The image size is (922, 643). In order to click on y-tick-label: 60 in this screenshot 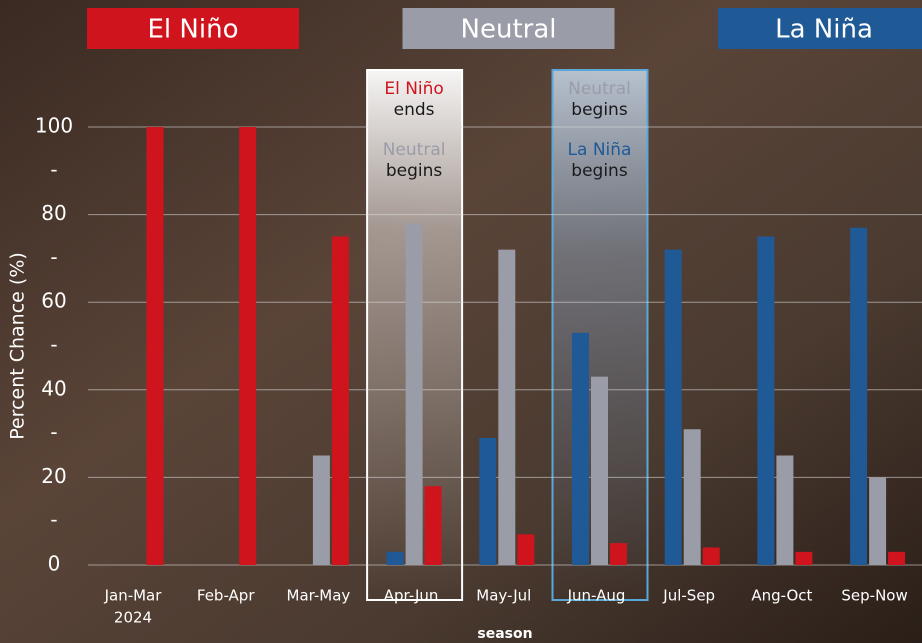, I will do `click(53, 301)`.